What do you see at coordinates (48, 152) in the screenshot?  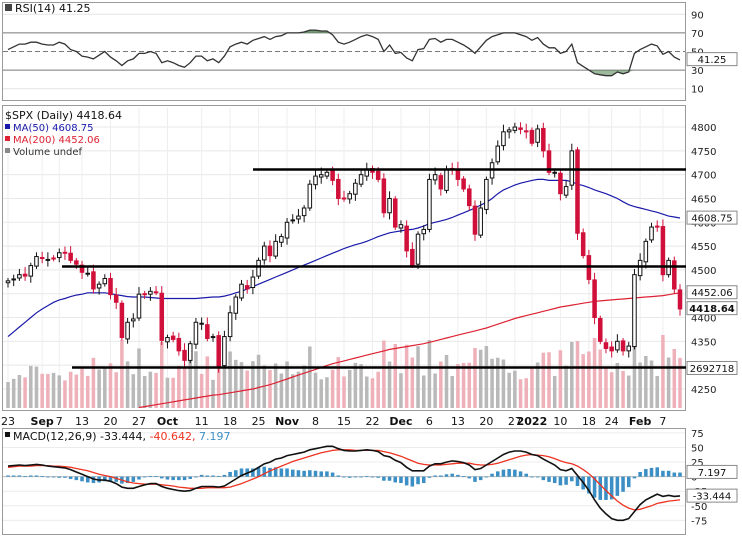 I see `legend-volume: Volume undef` at bounding box center [48, 152].